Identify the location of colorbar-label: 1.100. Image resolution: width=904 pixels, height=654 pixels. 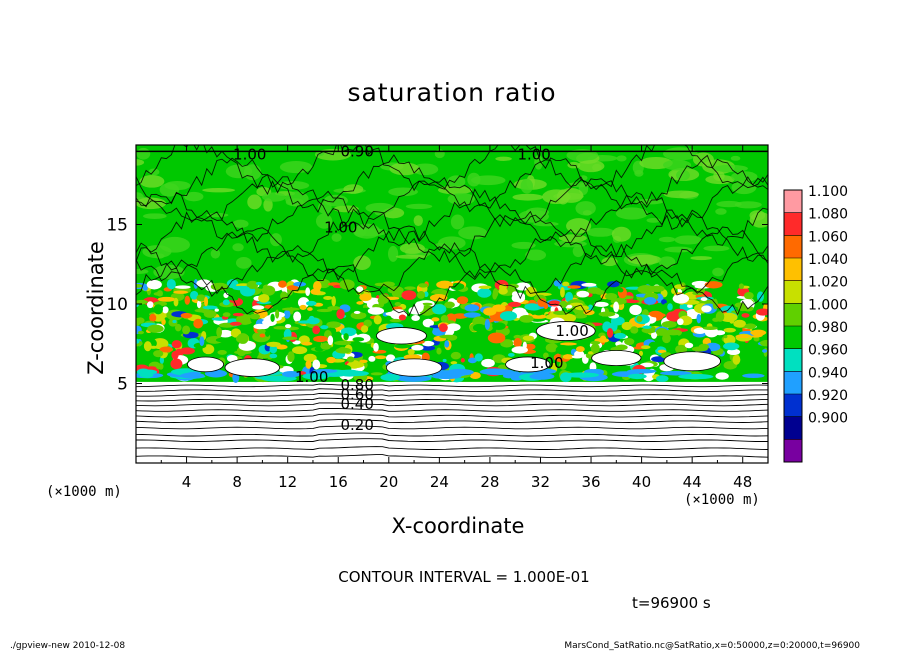
(828, 192).